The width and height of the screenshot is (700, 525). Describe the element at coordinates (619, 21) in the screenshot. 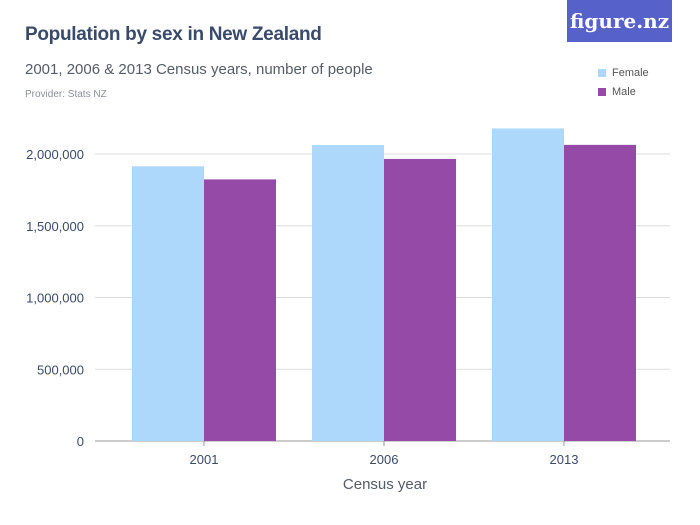

I see `figure-nz-logo: figure.nz` at that location.